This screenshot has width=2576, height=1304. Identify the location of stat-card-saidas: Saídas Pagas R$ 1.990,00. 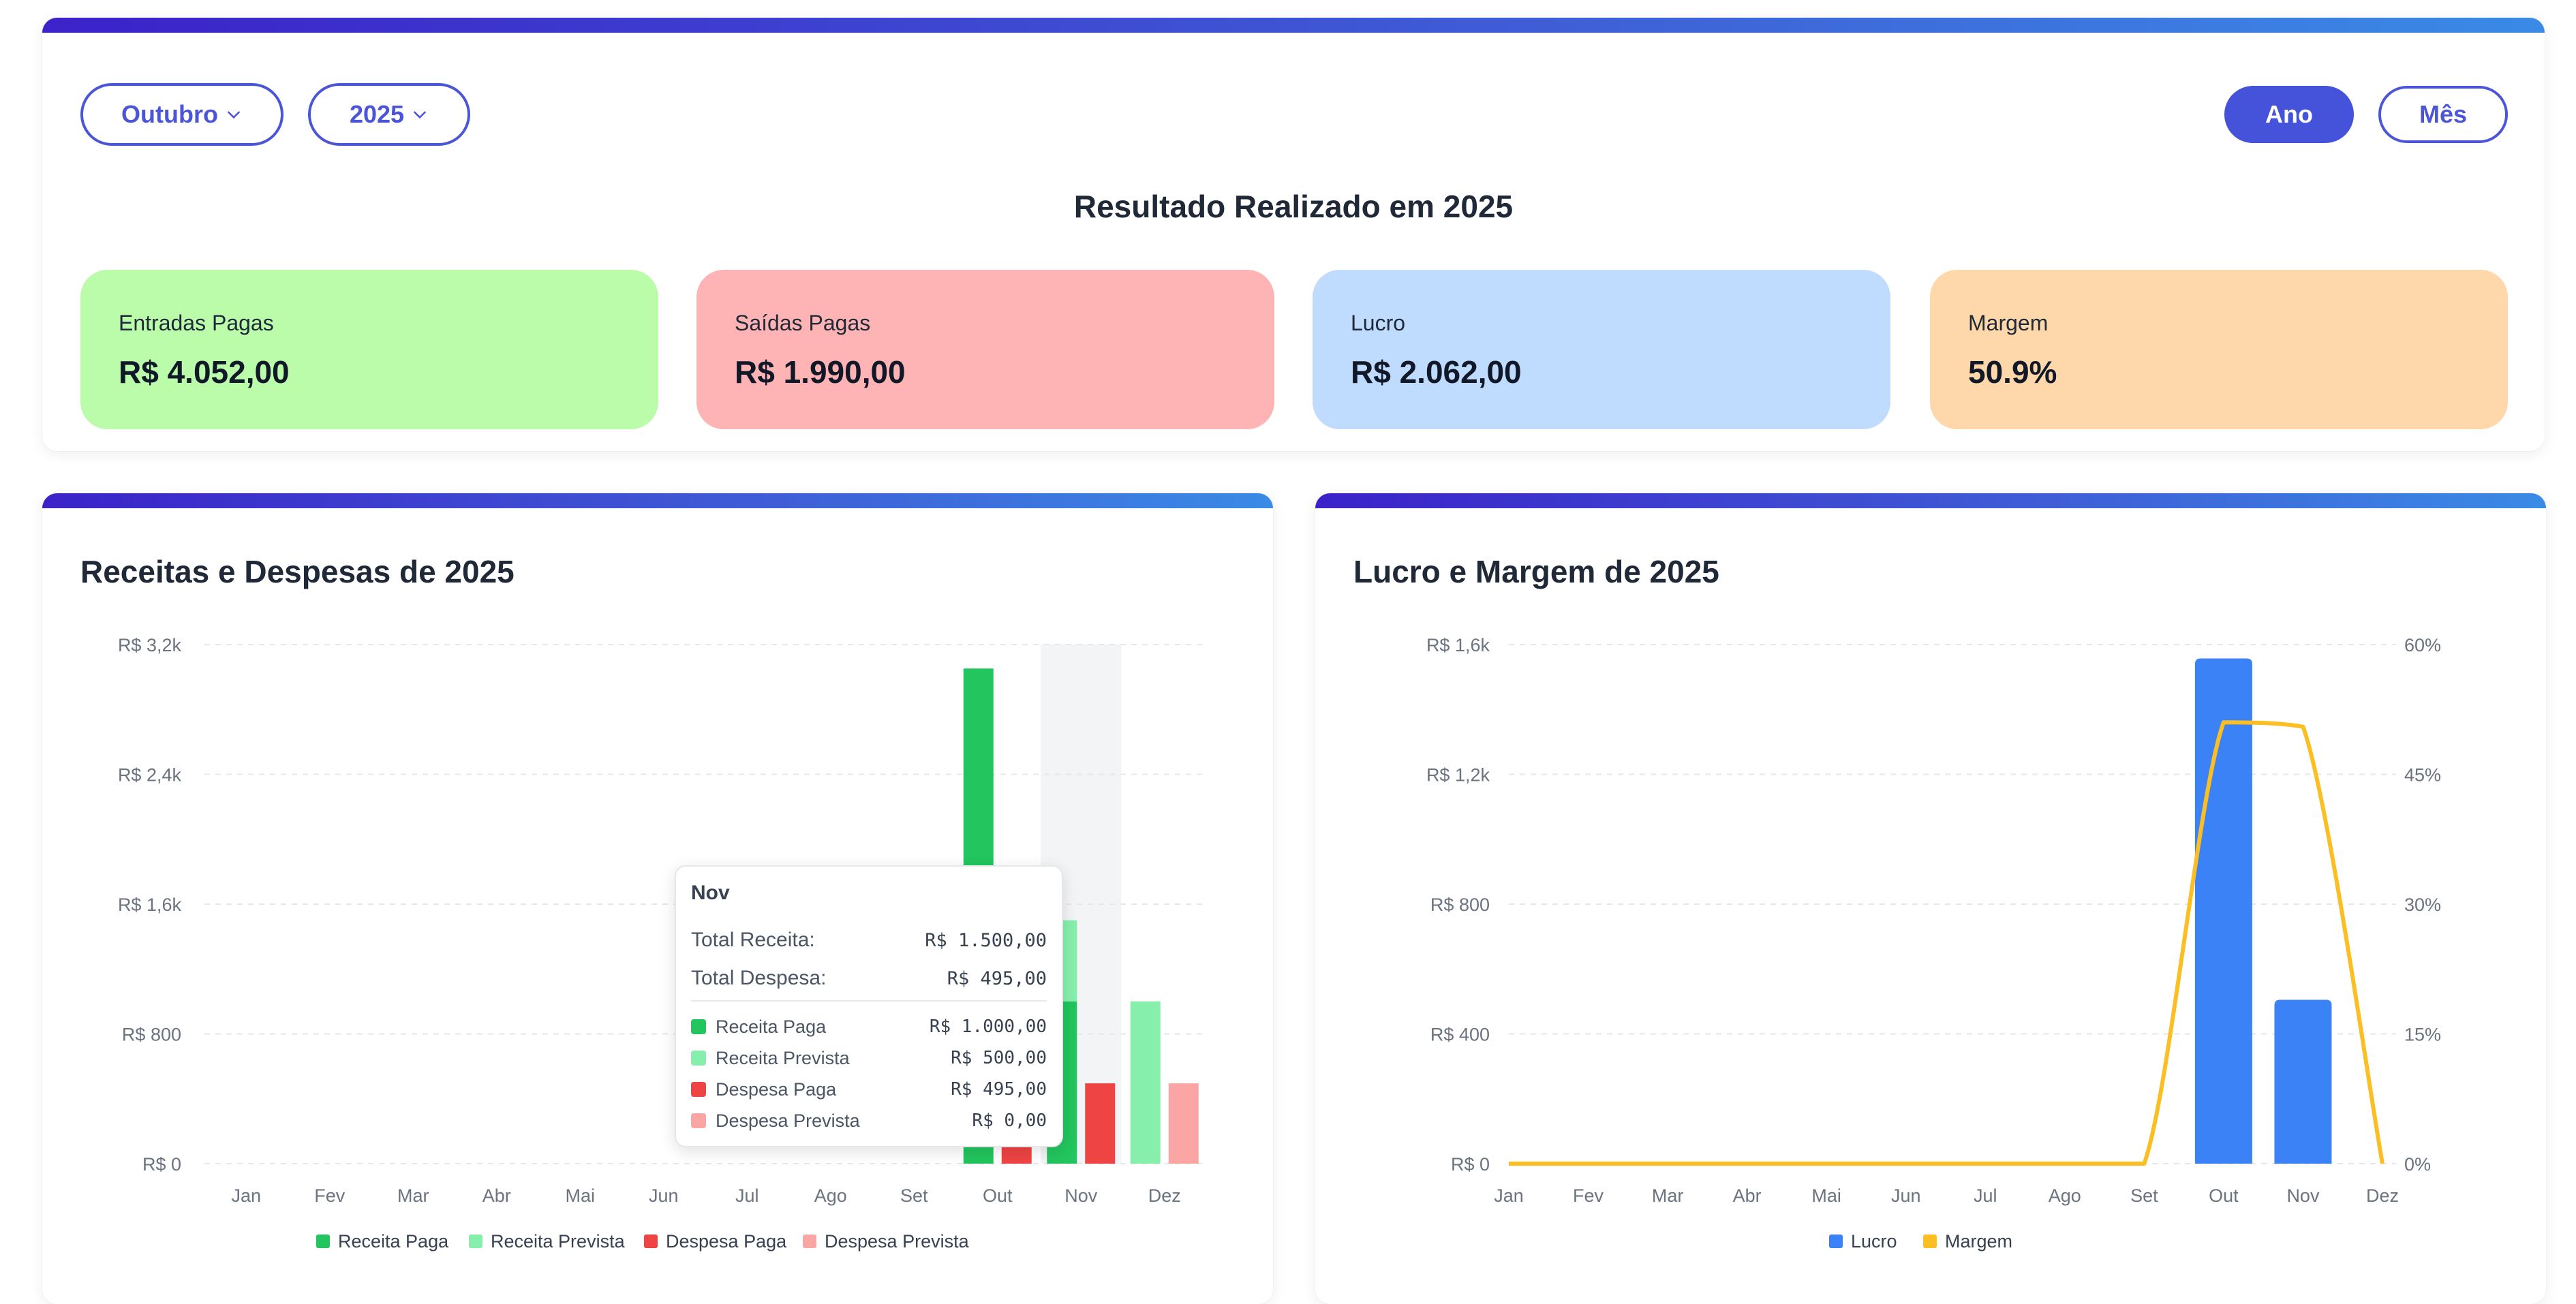
(985, 349).